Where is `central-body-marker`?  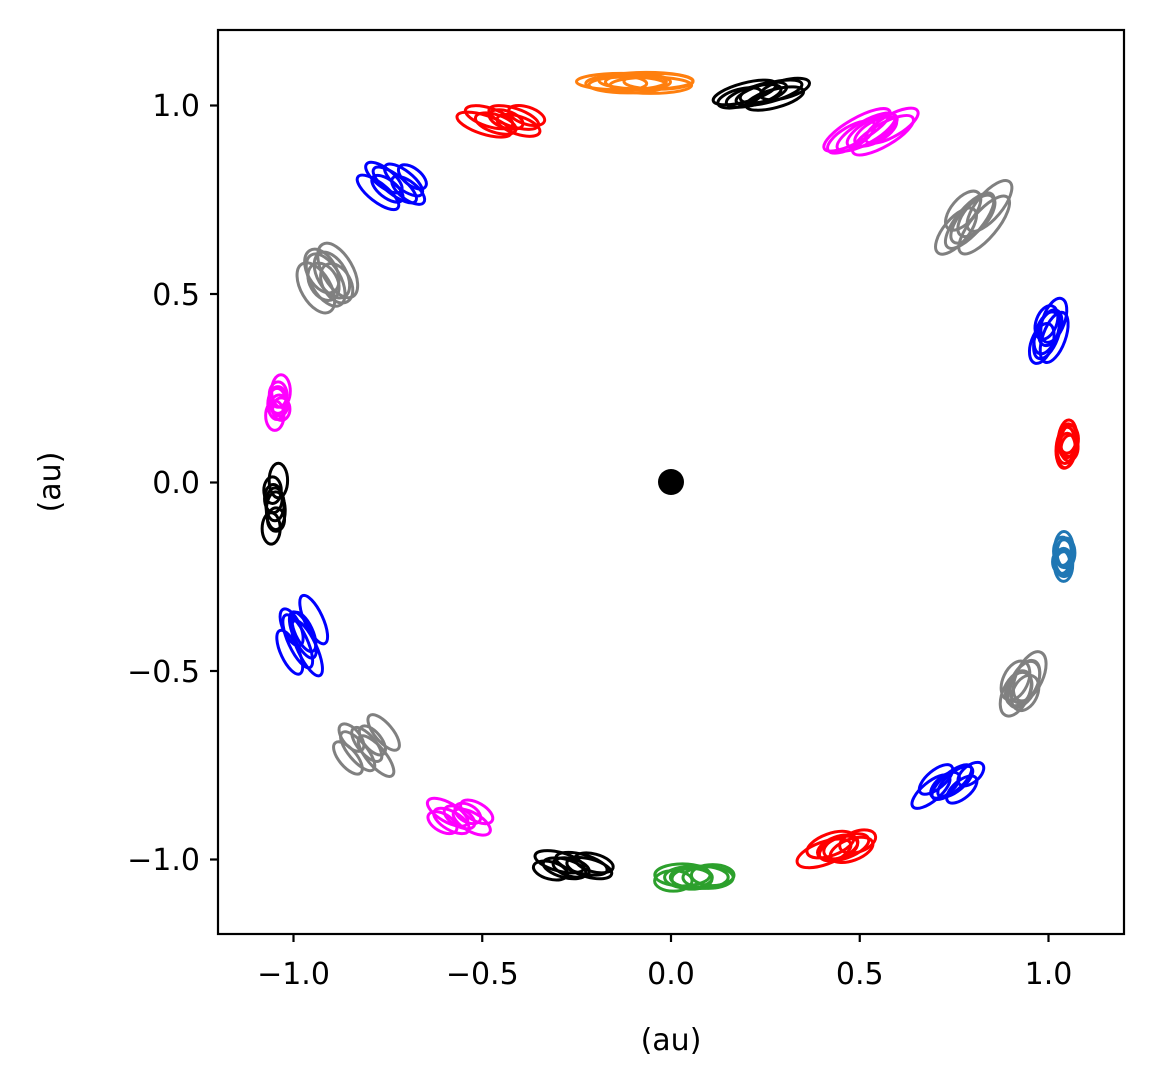
central-body-marker is located at coordinates (671, 482).